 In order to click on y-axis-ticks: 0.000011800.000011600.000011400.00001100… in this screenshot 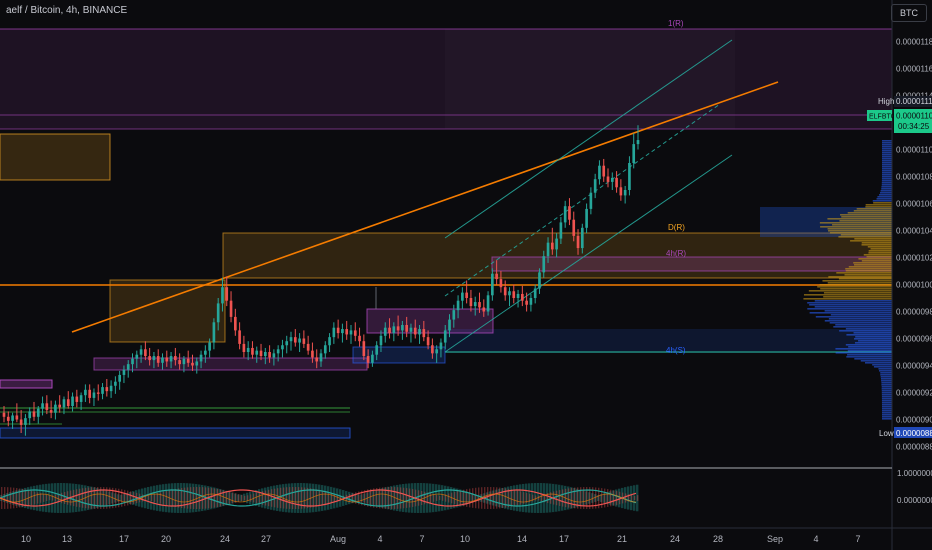, I will do `click(914, 245)`.